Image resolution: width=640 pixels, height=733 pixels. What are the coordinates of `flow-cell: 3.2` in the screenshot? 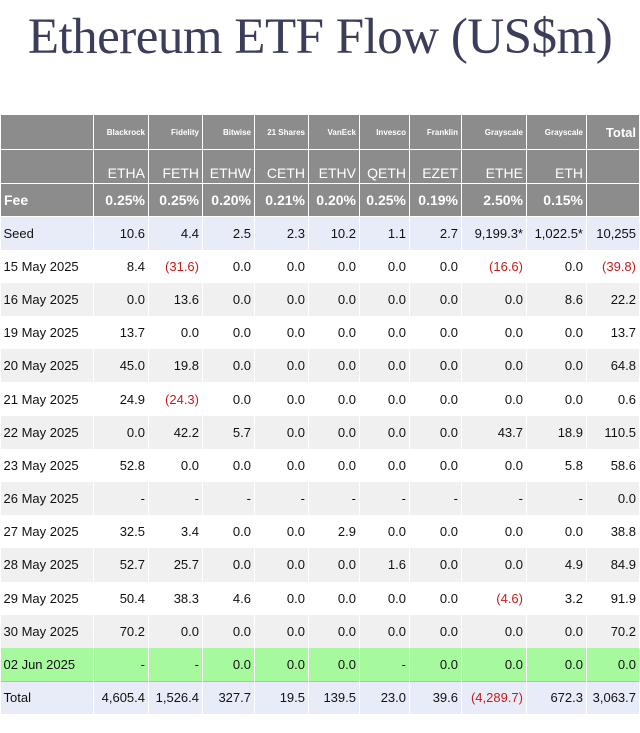 It's located at (556, 598).